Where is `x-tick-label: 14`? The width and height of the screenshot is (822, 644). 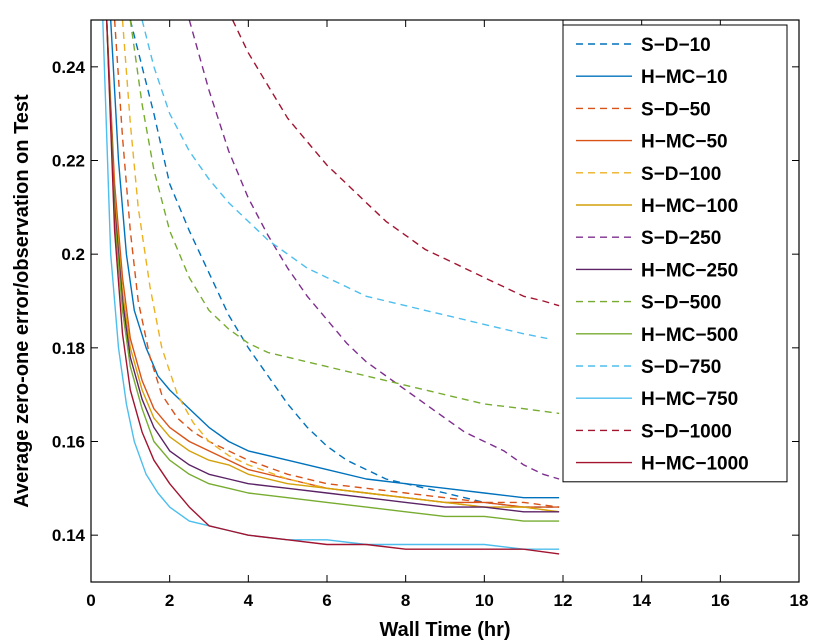
x-tick-label: 14 is located at coordinates (641, 600).